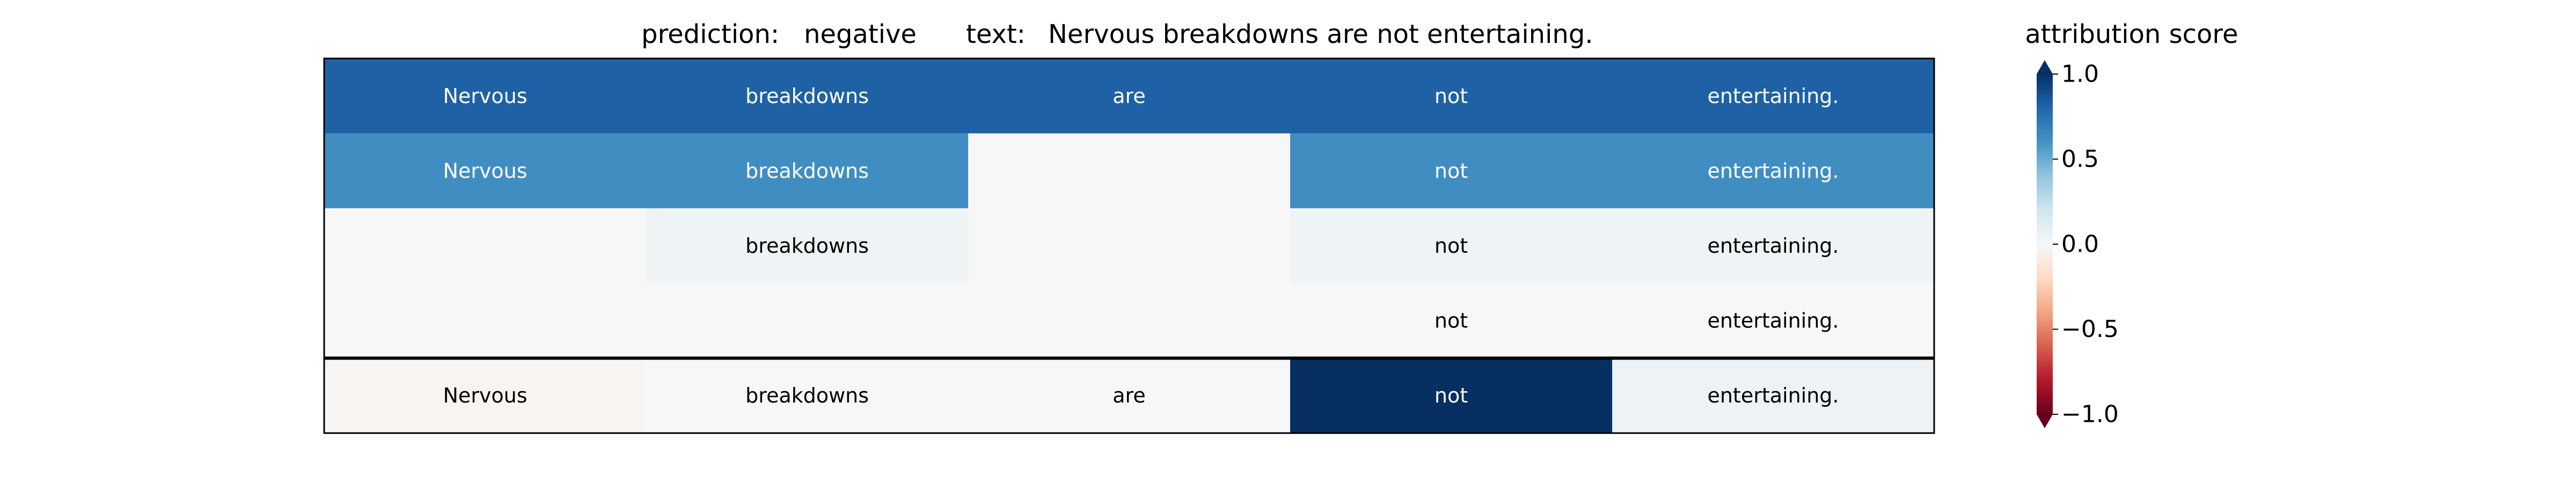 The width and height of the screenshot is (2576, 483). I want to click on colorbar-tick-label: 0.0, so click(2080, 244).